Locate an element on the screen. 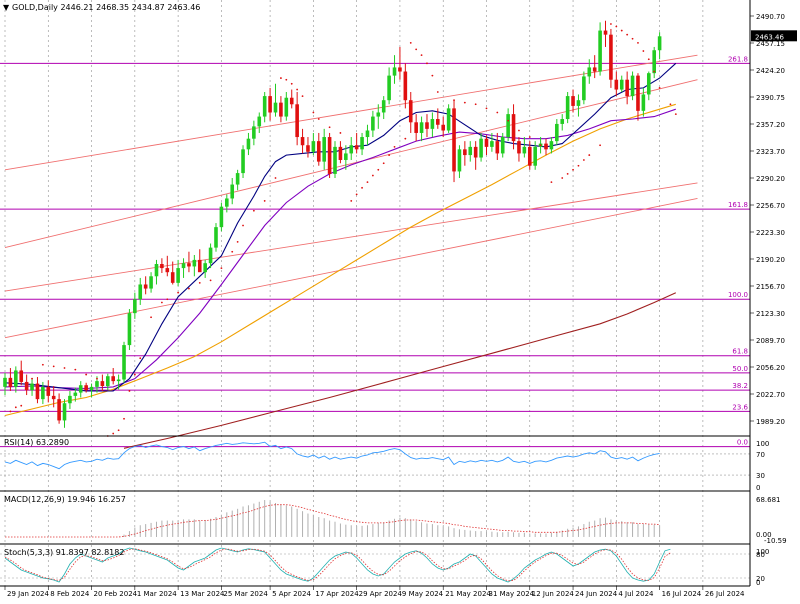  x-tick-label: 31 May 2024 is located at coordinates (511, 594).